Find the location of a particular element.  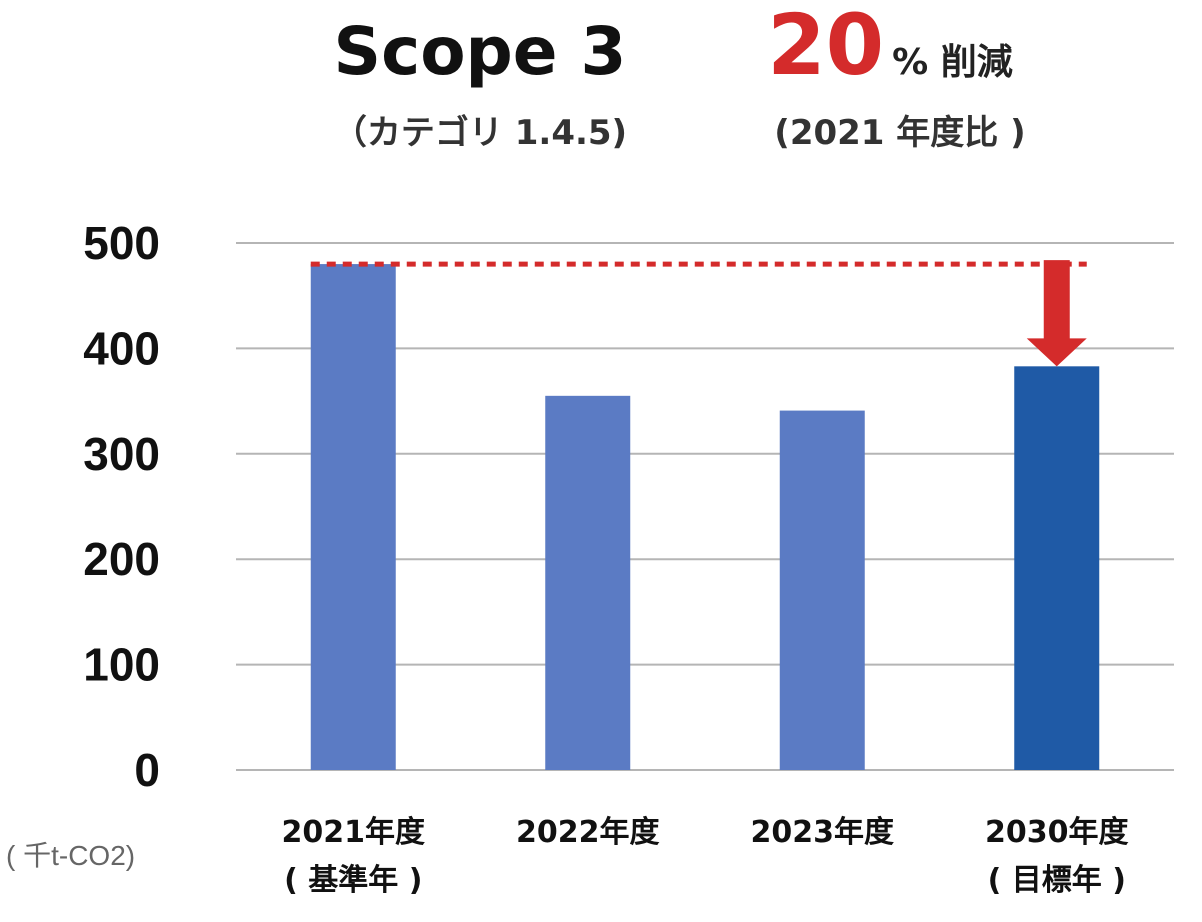

chart-title: Scope 3 is located at coordinates (480, 51).